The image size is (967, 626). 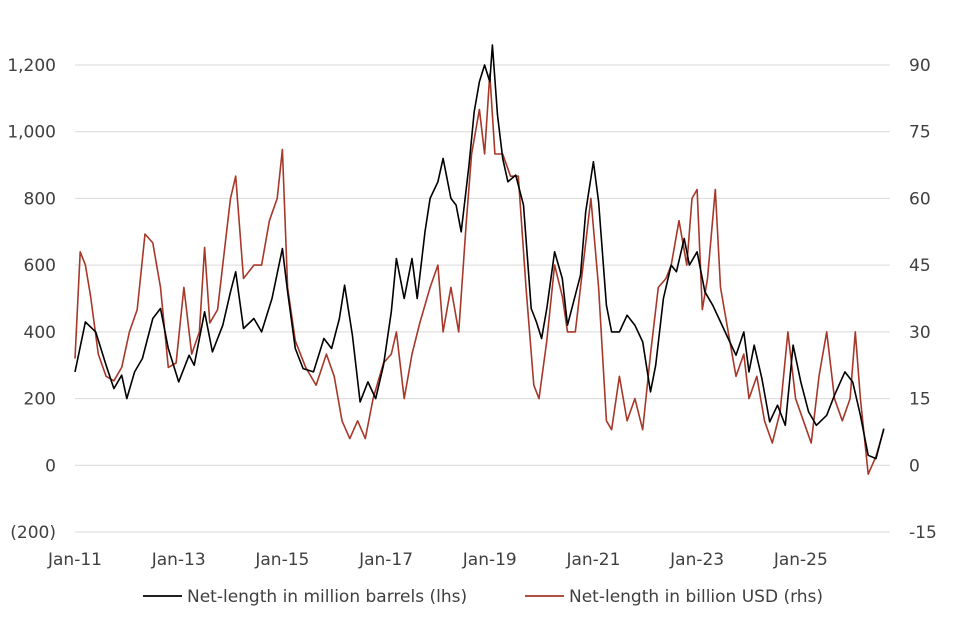 I want to click on right-tick-label: -15, so click(x=923, y=533).